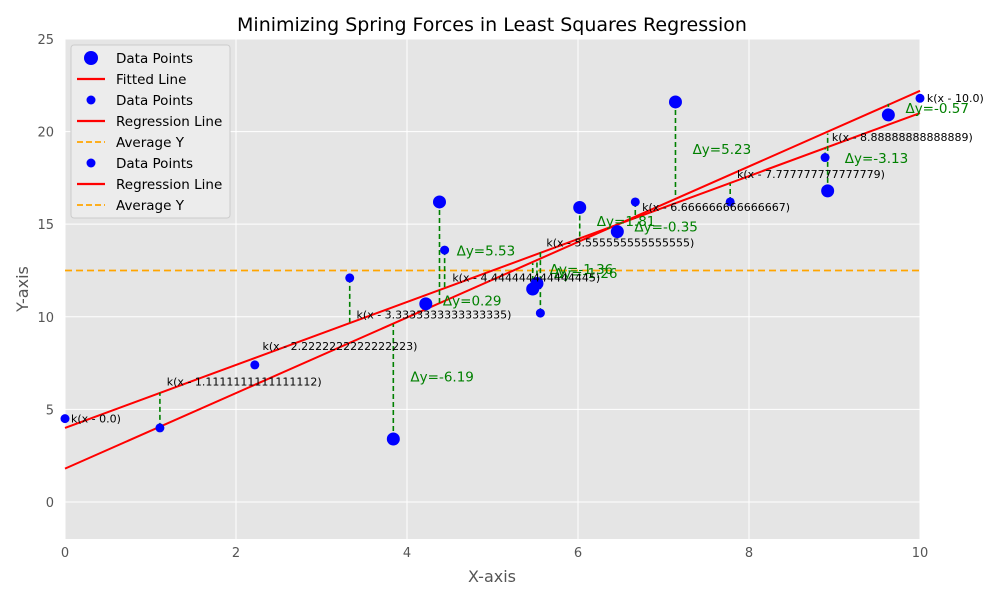 This screenshot has height=600, width=1000. Describe the element at coordinates (236, 553) in the screenshot. I see `x-tick-label: 2` at that location.